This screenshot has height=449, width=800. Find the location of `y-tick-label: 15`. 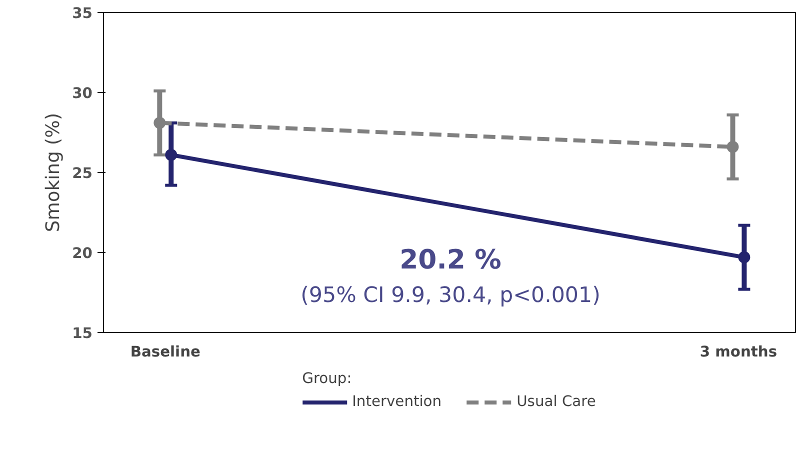

y-tick-label: 15 is located at coordinates (82, 333).